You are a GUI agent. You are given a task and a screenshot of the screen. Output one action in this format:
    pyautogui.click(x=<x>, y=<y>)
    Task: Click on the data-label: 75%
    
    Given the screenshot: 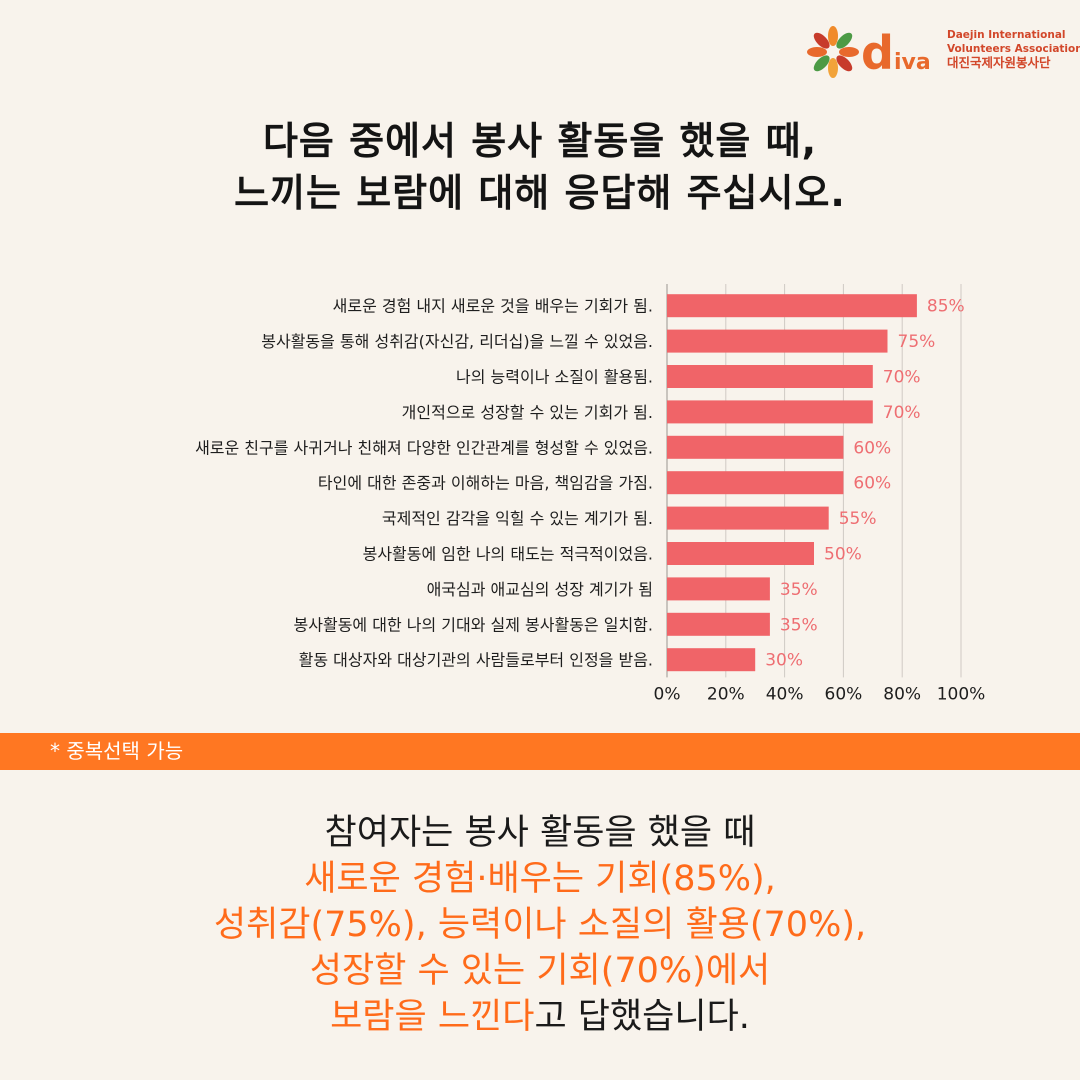 What is the action you would take?
    pyautogui.click(x=917, y=342)
    